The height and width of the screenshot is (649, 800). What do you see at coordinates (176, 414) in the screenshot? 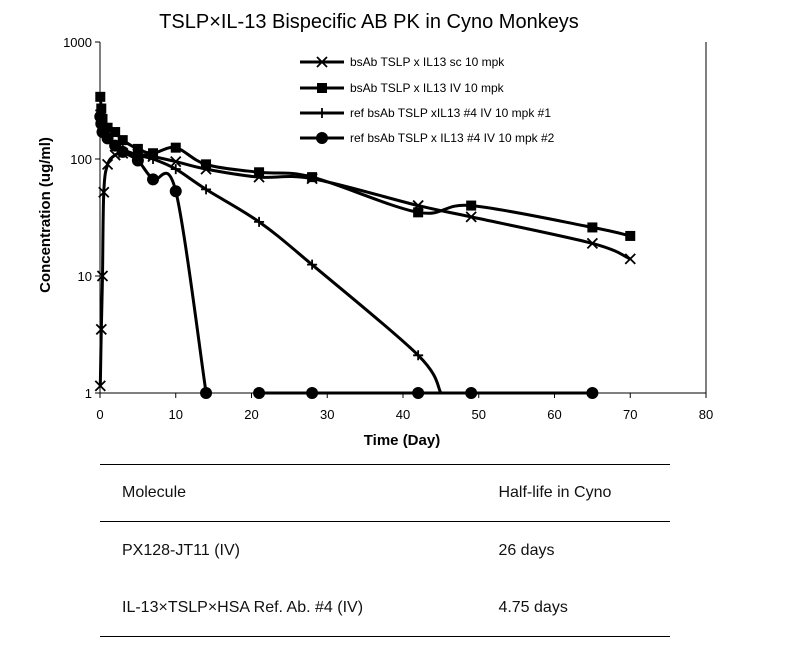
I see `x-tick-label: 10` at bounding box center [176, 414].